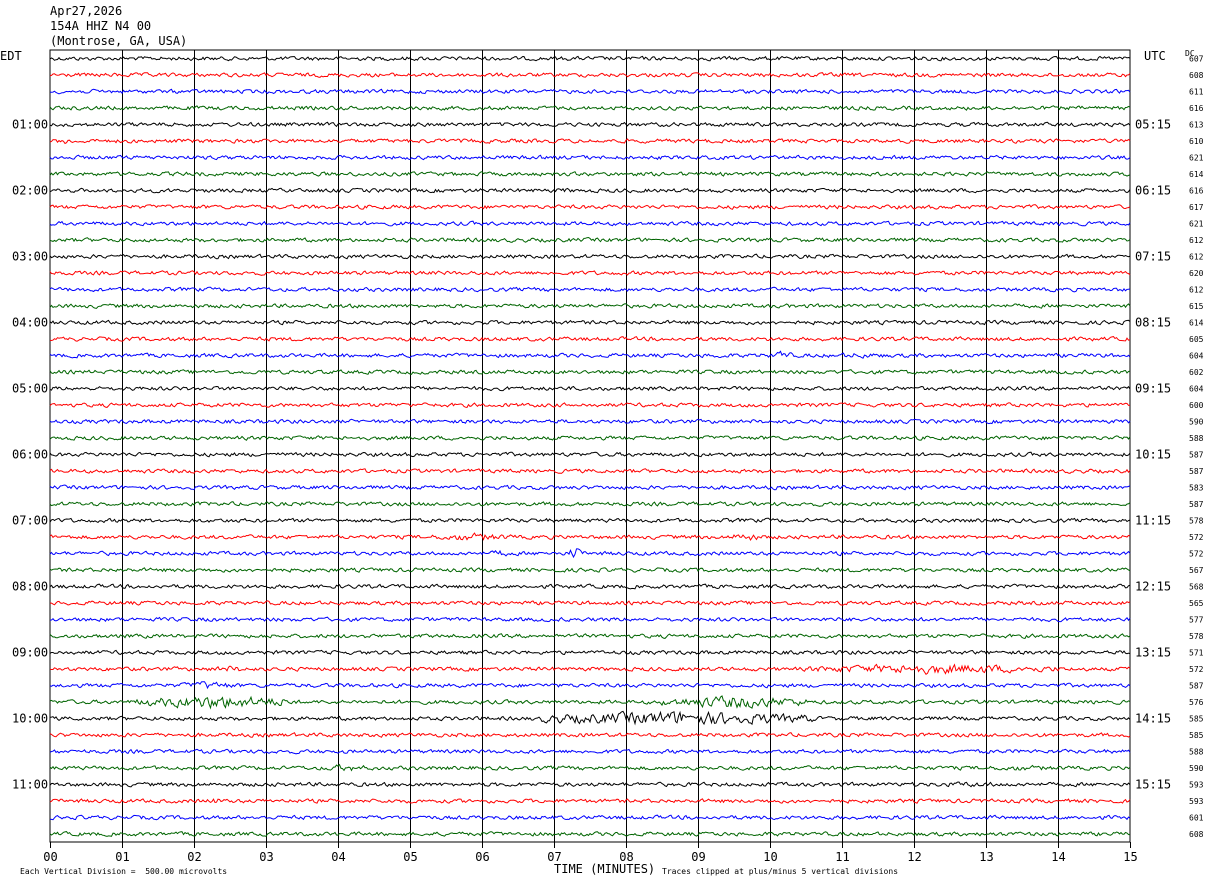 Image resolution: width=1210 pixels, height=886 pixels. What do you see at coordinates (1153, 191) in the screenshot?
I see `right-hour-label: 06:15` at bounding box center [1153, 191].